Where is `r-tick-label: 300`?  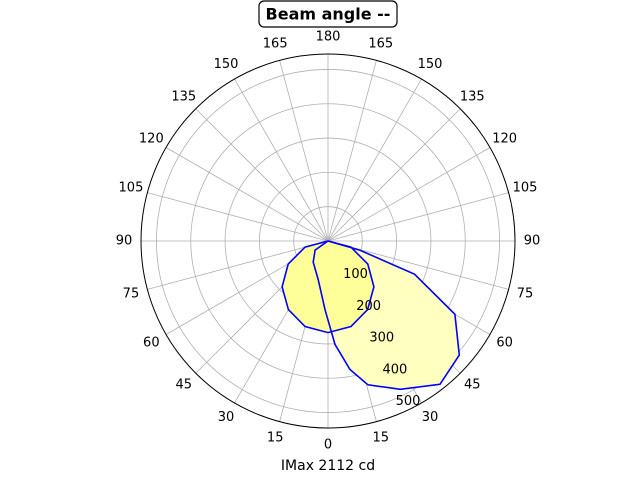
r-tick-label: 300 is located at coordinates (381, 338).